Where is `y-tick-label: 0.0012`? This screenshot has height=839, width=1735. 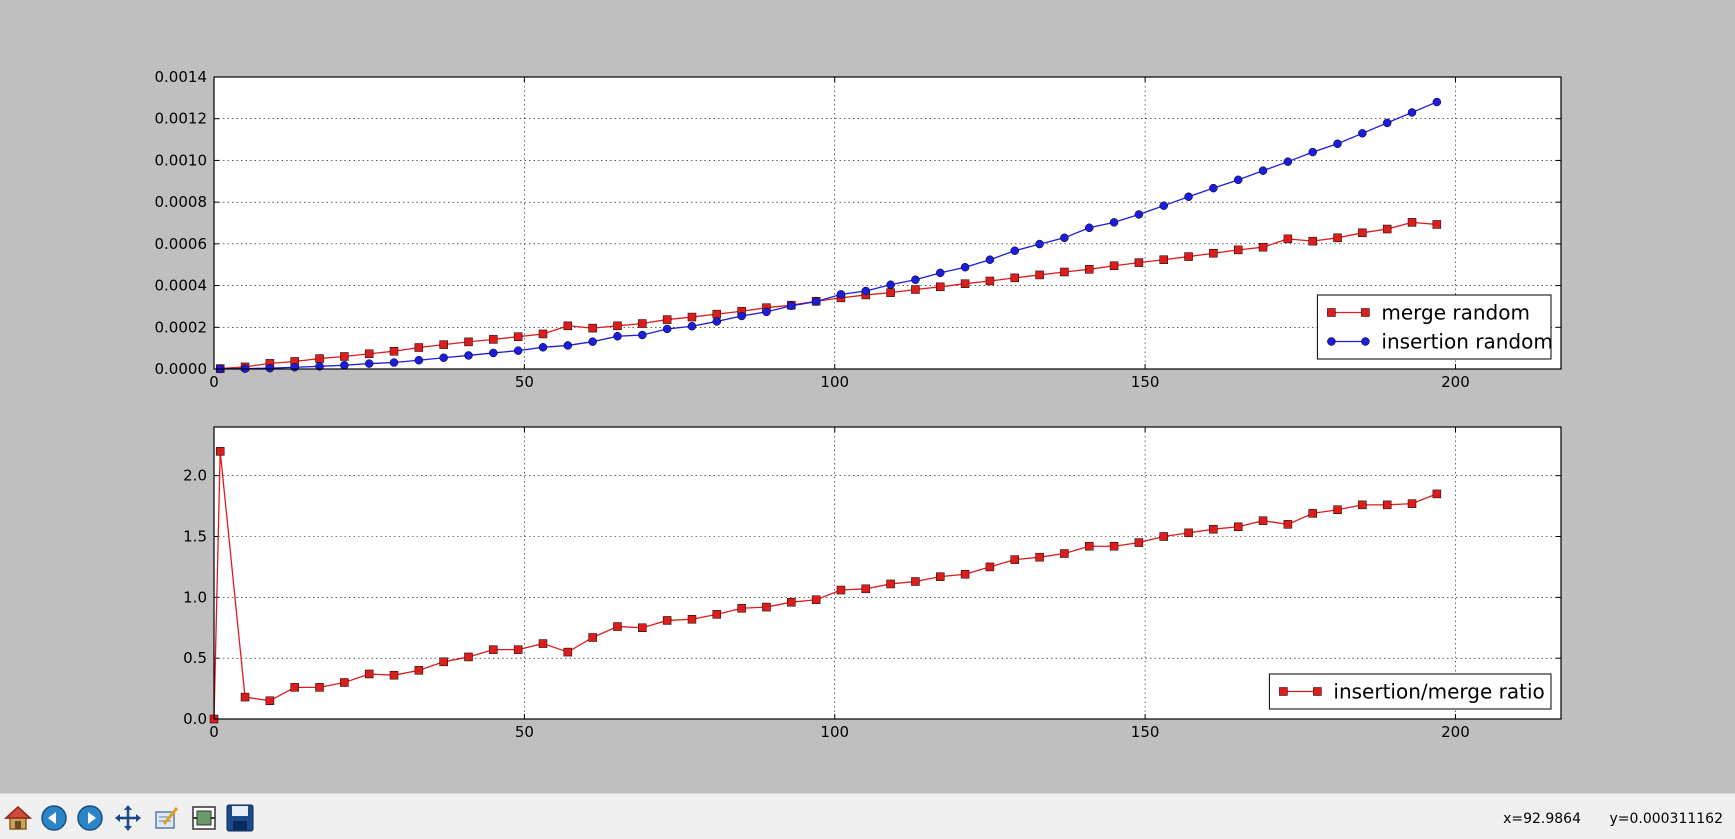
y-tick-label: 0.0012 is located at coordinates (181, 119).